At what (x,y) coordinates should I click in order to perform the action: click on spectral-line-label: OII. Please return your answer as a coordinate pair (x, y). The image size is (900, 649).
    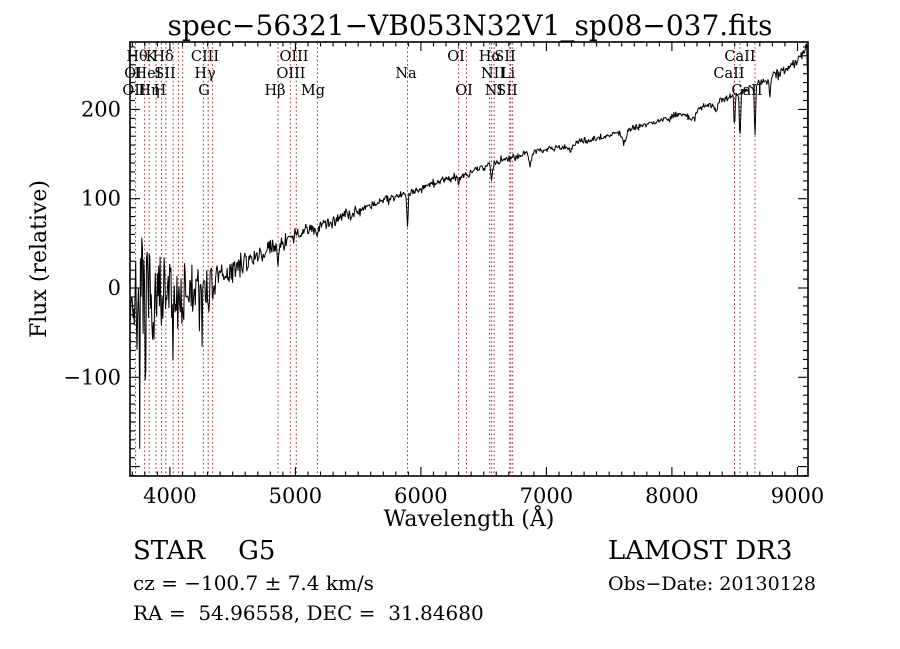
    Looking at the image, I should click on (133, 91).